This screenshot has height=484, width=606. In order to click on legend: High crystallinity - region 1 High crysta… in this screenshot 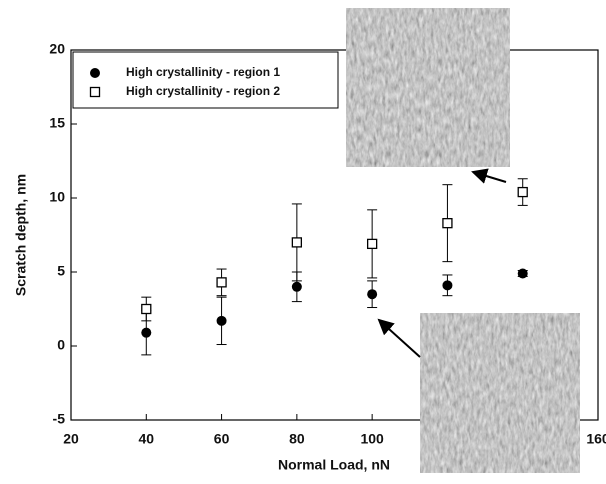, I will do `click(184, 81)`.